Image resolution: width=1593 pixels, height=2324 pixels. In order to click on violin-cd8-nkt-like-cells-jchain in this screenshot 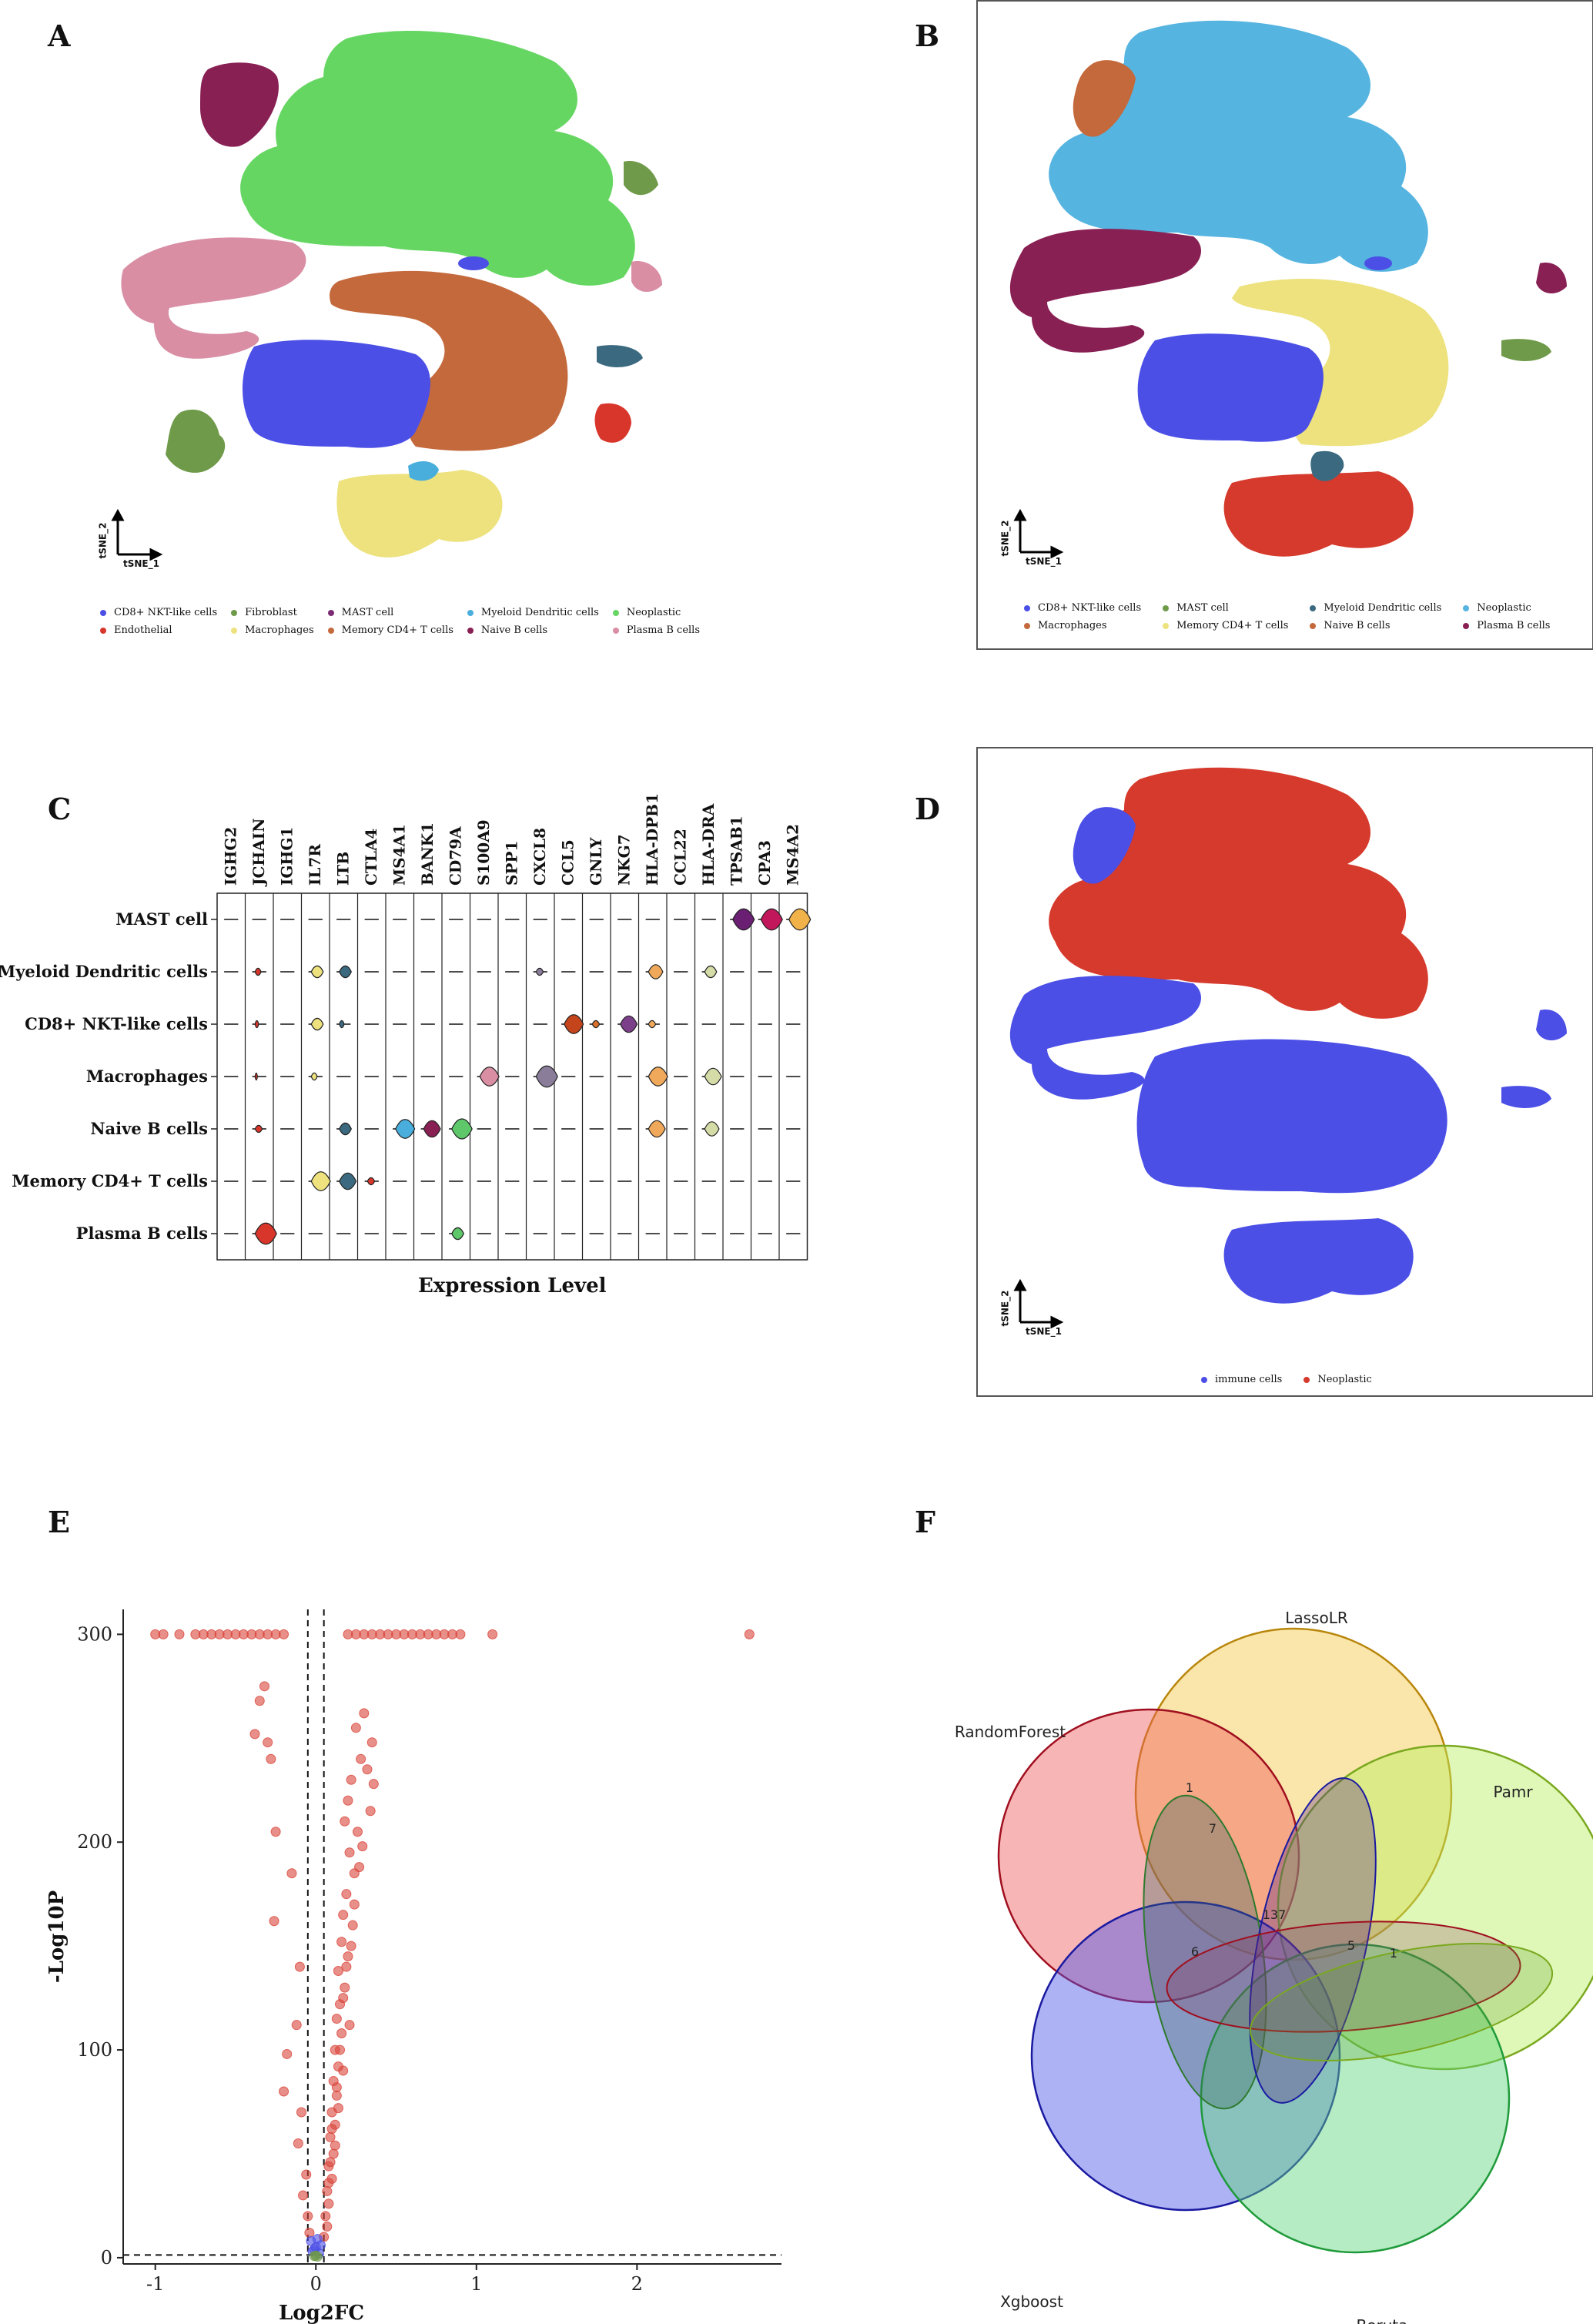, I will do `click(256, 1024)`.